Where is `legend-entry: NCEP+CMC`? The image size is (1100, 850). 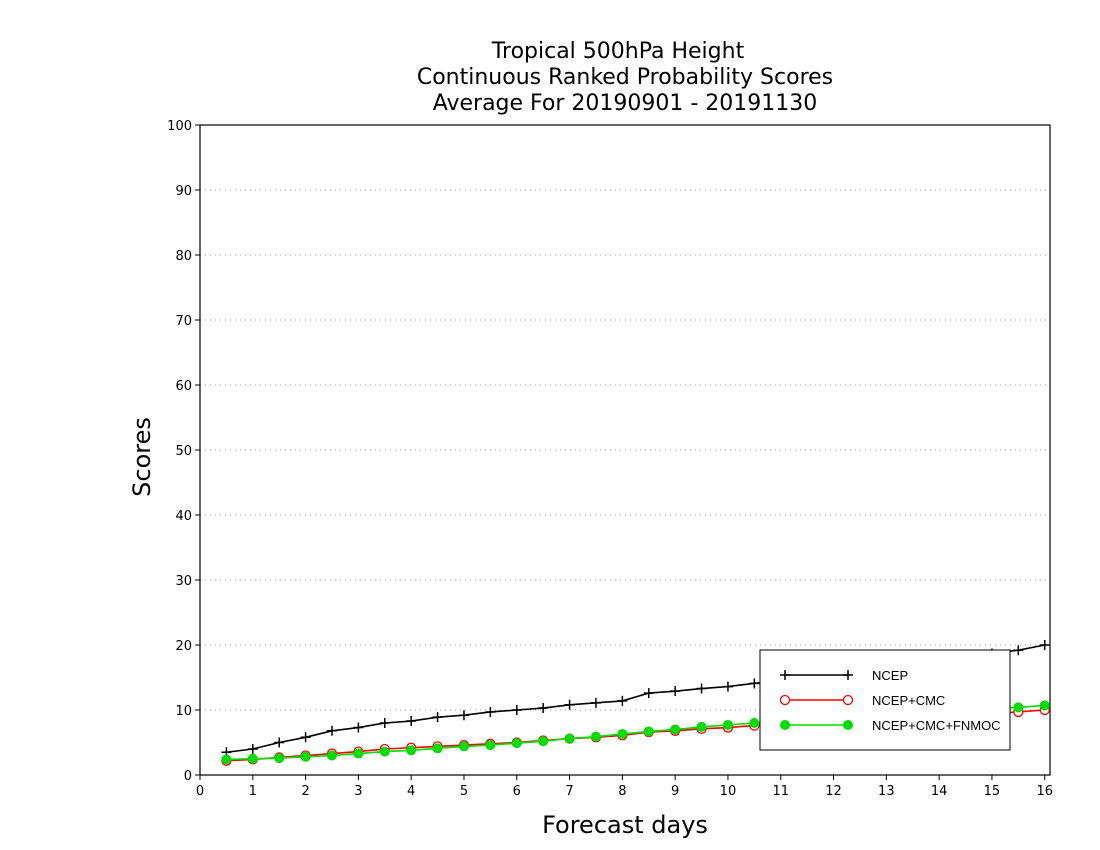 legend-entry: NCEP+CMC is located at coordinates (862, 700).